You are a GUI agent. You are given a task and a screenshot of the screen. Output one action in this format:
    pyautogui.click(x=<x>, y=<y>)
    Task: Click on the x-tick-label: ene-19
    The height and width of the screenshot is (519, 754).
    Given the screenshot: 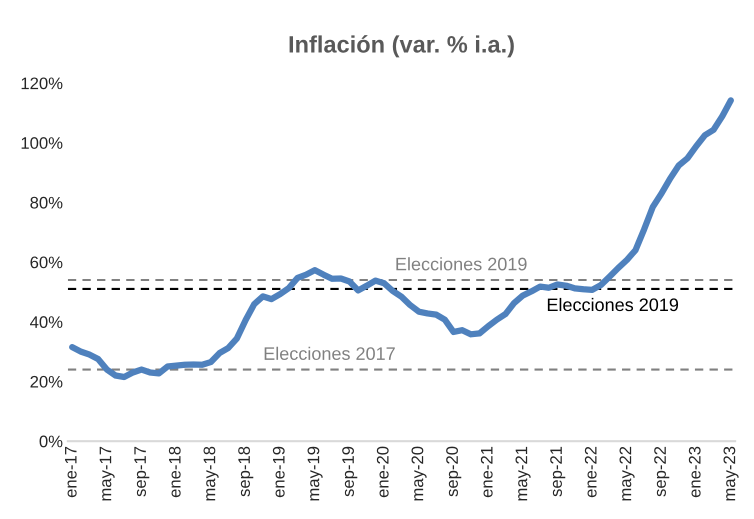 What is the action you would take?
    pyautogui.click(x=278, y=472)
    